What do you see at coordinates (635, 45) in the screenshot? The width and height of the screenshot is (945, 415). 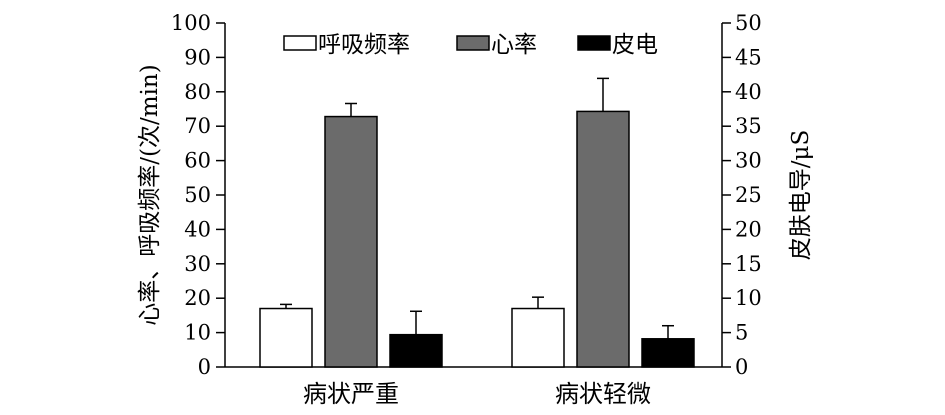 I see `legend-label: 皮电` at bounding box center [635, 45].